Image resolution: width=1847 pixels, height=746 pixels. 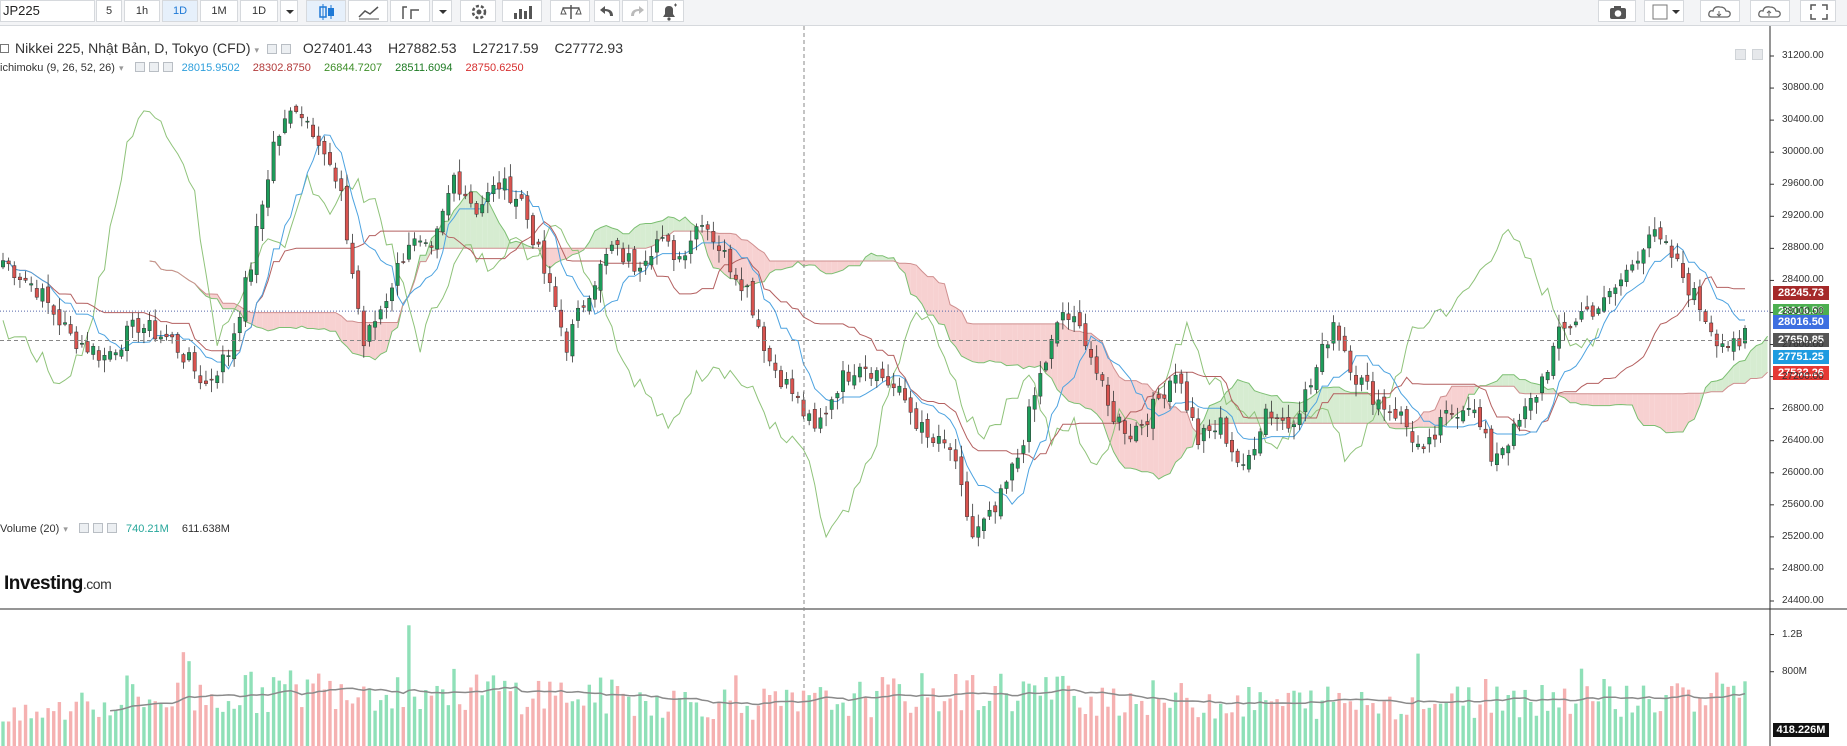 I want to click on interval-1d-button: 1D, so click(x=180, y=11).